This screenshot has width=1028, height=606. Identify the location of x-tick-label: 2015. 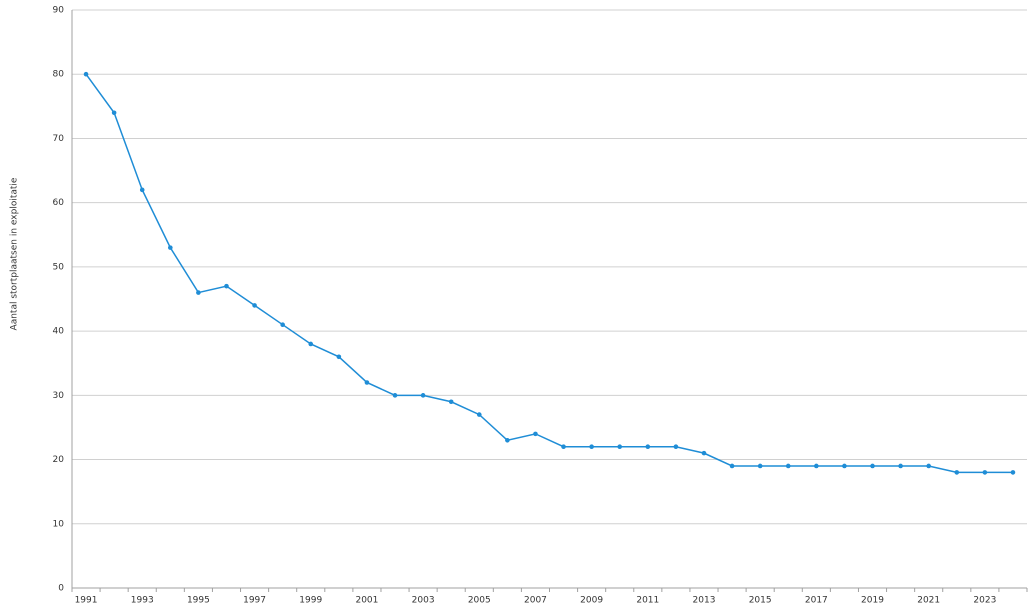
(760, 601).